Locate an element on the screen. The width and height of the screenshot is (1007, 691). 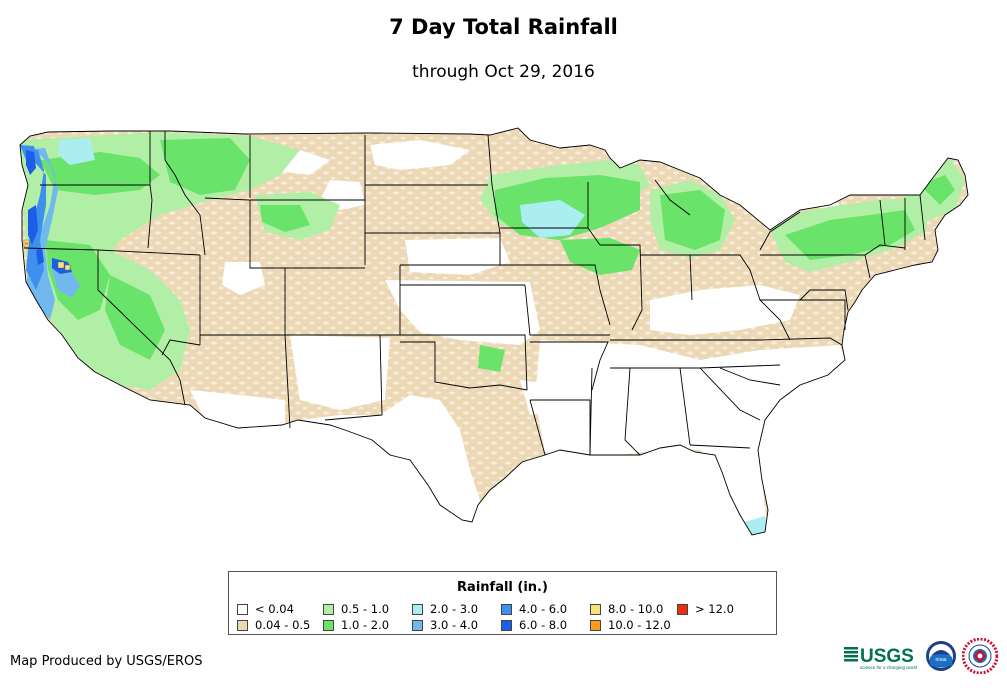
legend-label: < 0.04 is located at coordinates (274, 609).